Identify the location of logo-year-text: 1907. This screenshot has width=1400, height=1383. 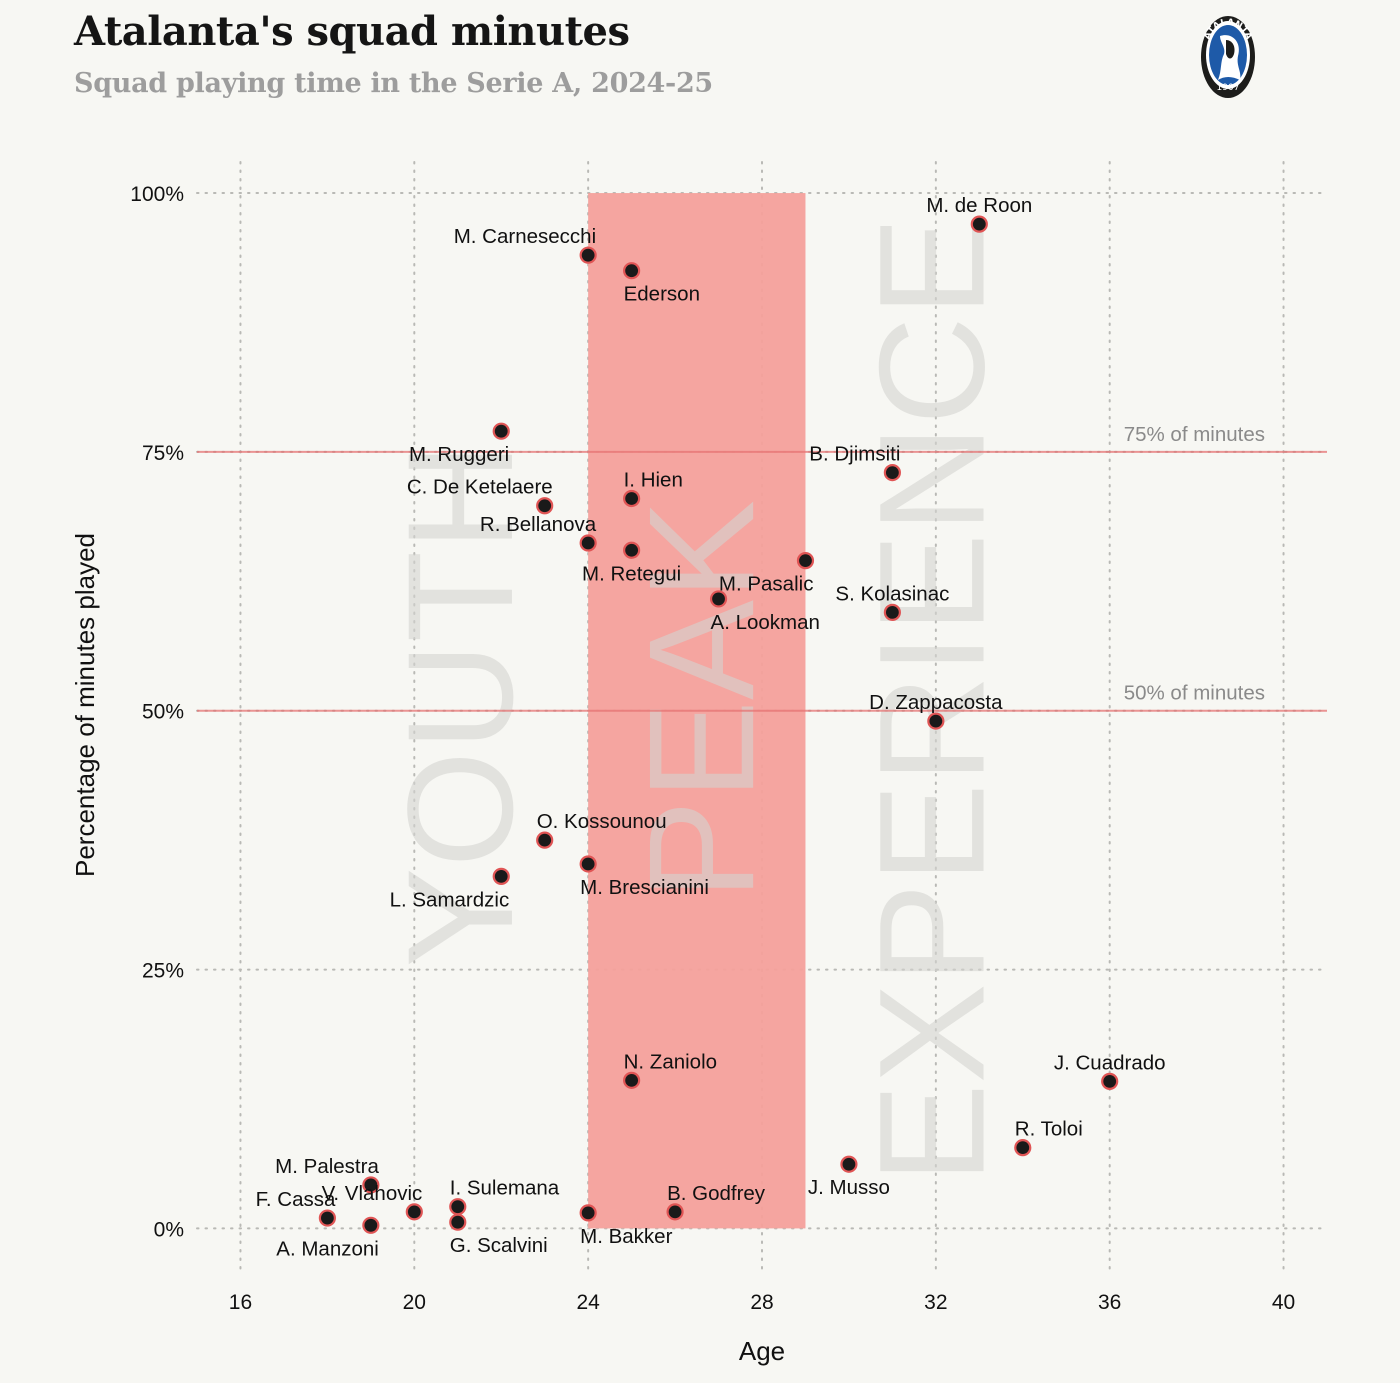
(1228, 88).